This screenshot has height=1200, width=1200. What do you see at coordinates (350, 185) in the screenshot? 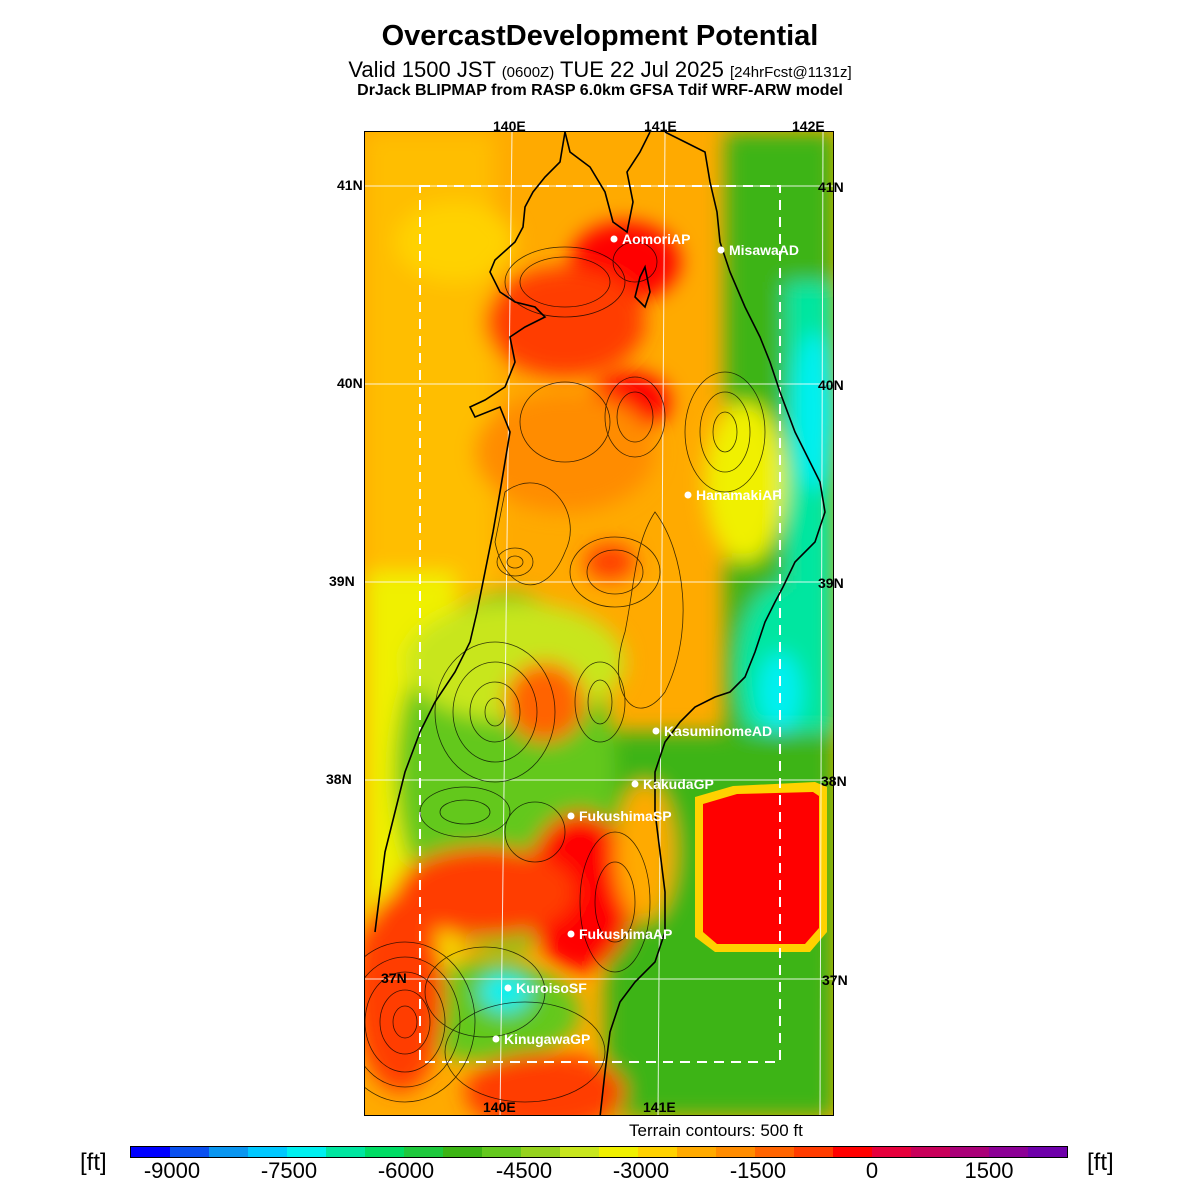
I see `lat-label-left: 41N` at bounding box center [350, 185].